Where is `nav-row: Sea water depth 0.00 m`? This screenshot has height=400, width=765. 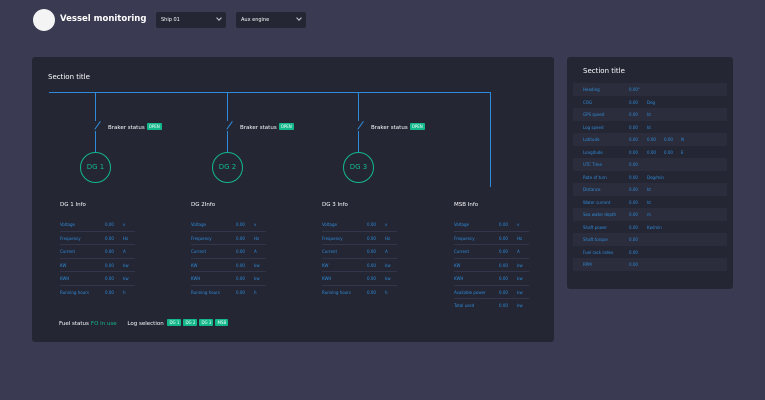 nav-row: Sea water depth 0.00 m is located at coordinates (650, 214).